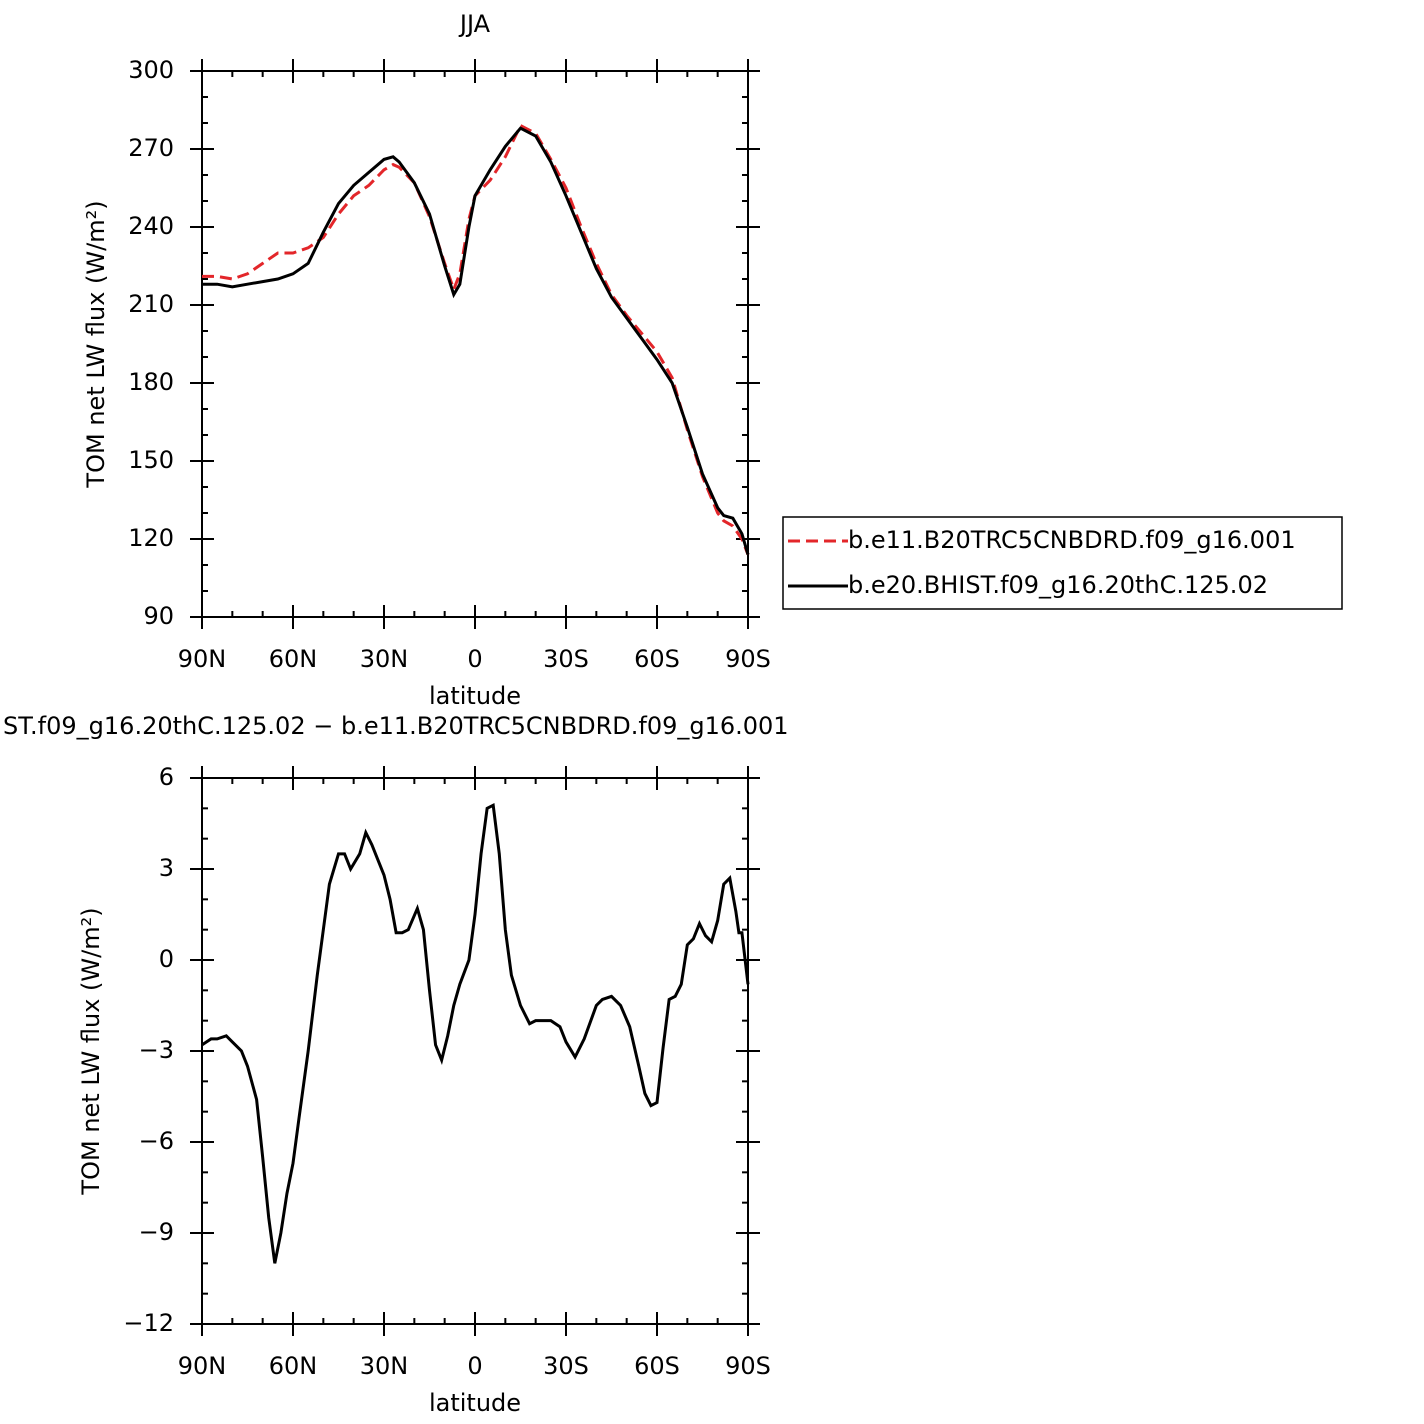 Image resolution: width=1424 pixels, height=1424 pixels. What do you see at coordinates (474, 24) in the screenshot?
I see `chart-title: JJA` at bounding box center [474, 24].